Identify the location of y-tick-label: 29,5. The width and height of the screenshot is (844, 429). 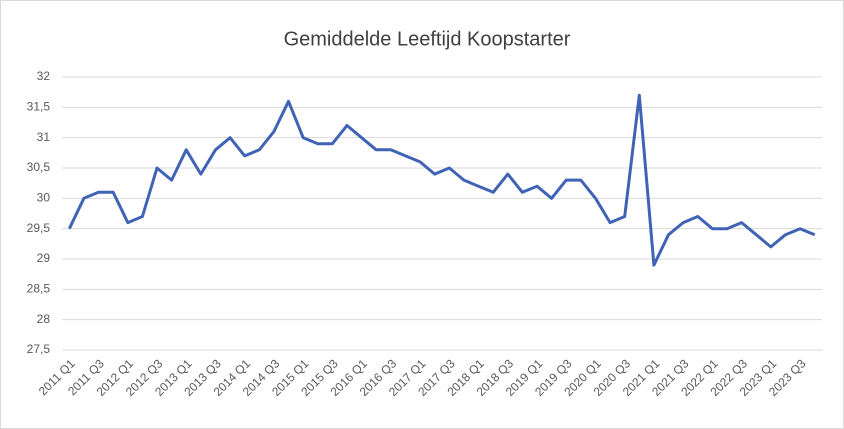
(39, 228).